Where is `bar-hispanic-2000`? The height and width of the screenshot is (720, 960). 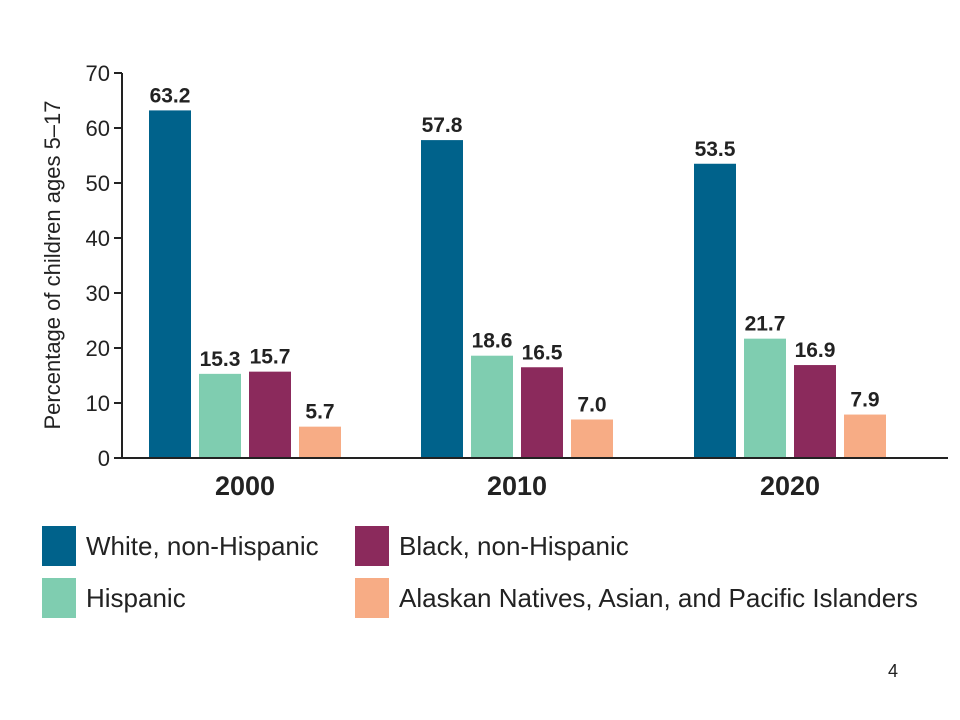
bar-hispanic-2000 is located at coordinates (220, 415).